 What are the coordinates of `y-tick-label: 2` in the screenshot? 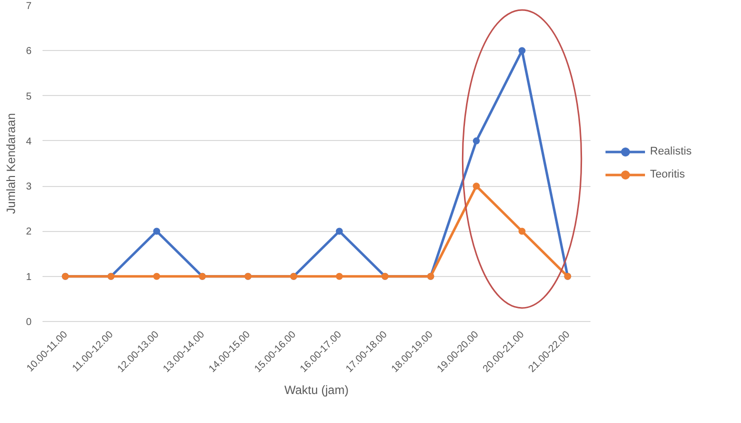 It's located at (29, 232).